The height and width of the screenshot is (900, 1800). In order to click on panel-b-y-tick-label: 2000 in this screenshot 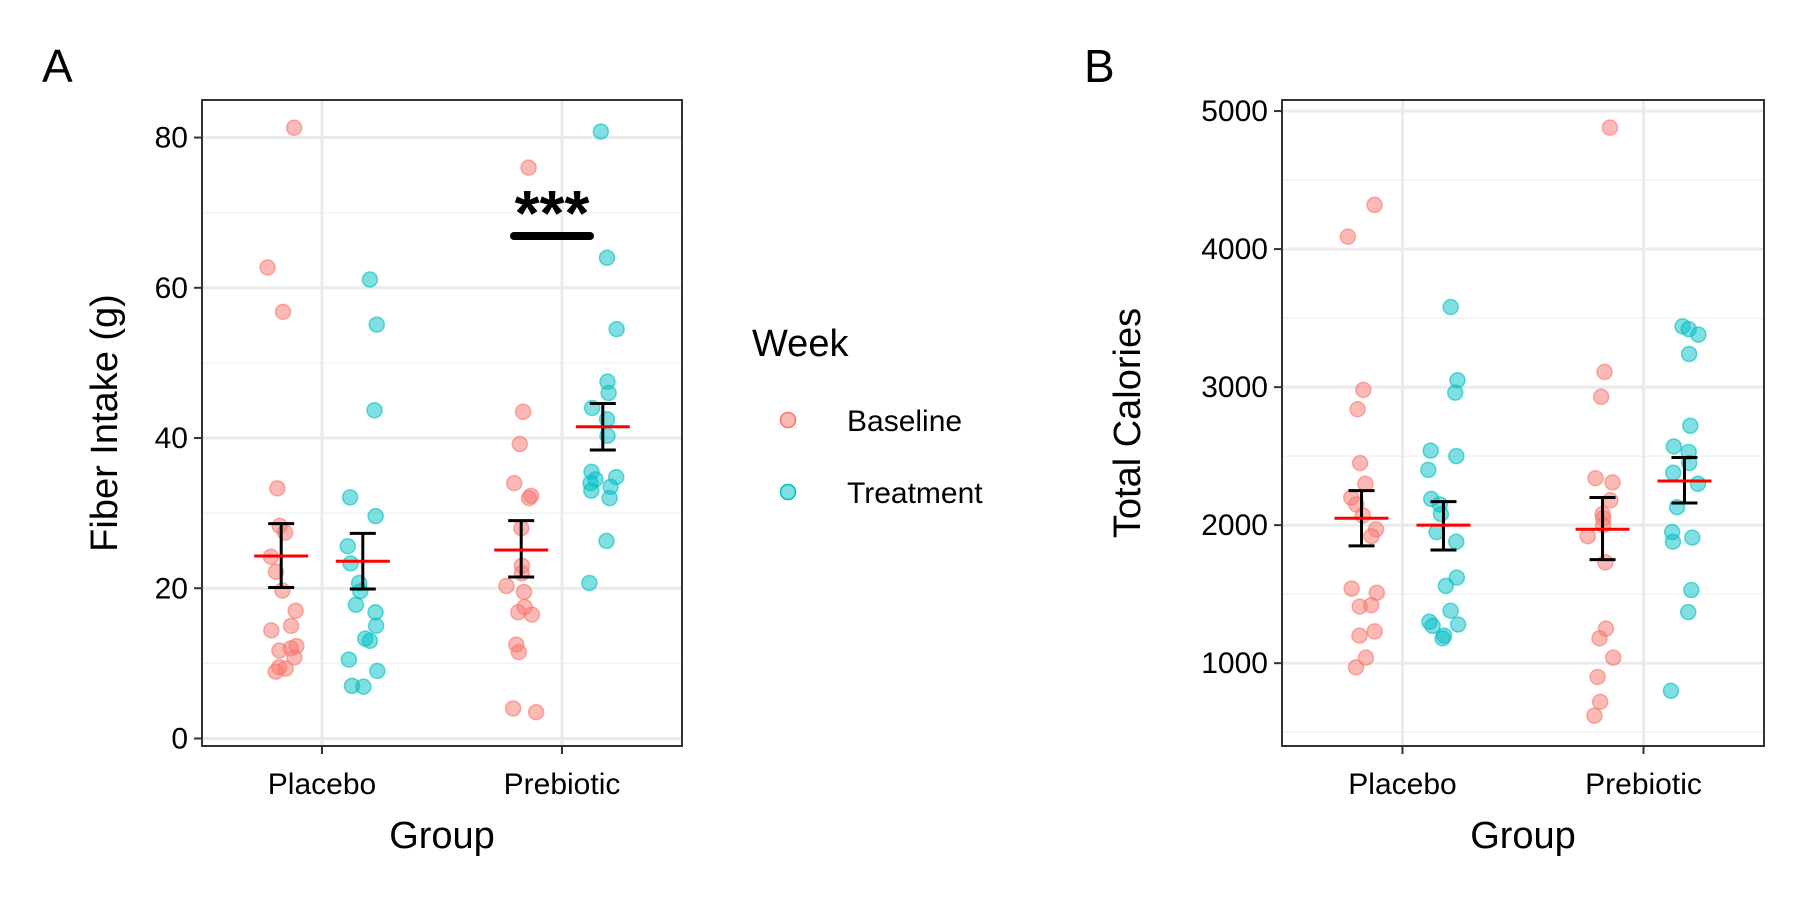, I will do `click(1234, 525)`.